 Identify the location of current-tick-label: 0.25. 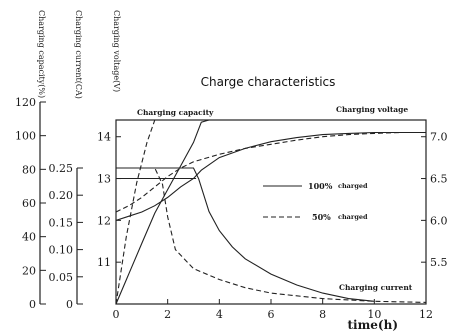
(61, 168).